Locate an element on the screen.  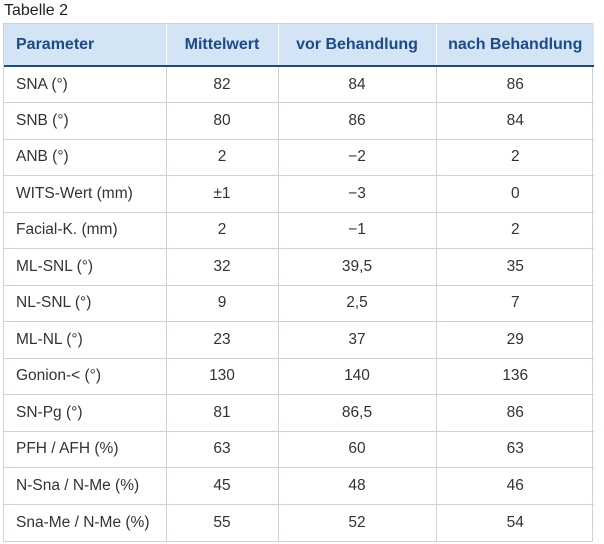
cell-nach-behandlung: 29 is located at coordinates (515, 339).